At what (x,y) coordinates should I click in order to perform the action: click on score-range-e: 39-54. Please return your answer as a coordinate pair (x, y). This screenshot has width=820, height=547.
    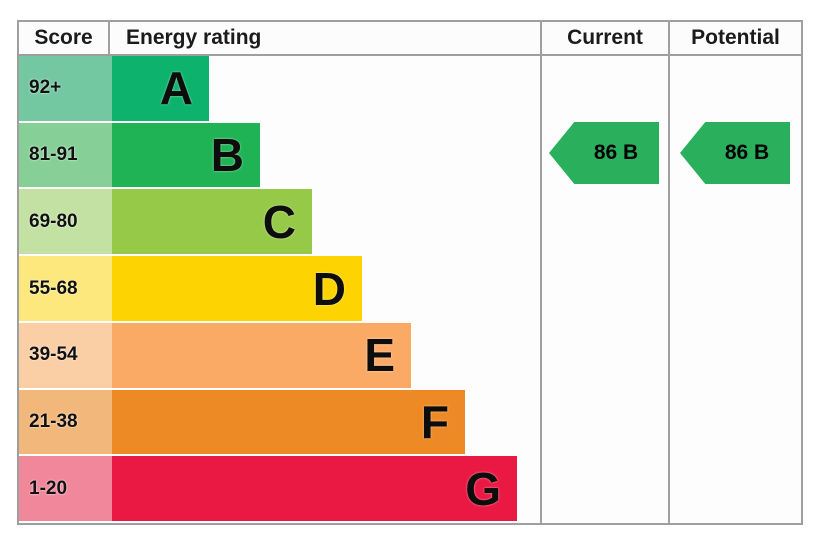
    Looking at the image, I should click on (65, 356).